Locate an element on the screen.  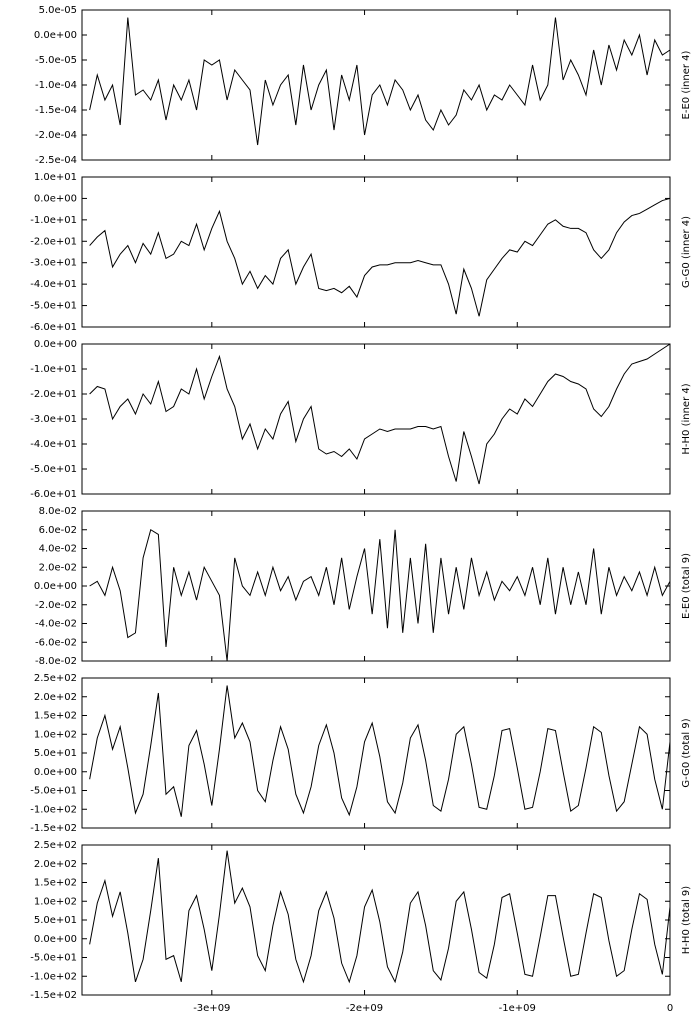
y-axis-label: H-H0 (inner 4) is located at coordinates (686, 418).